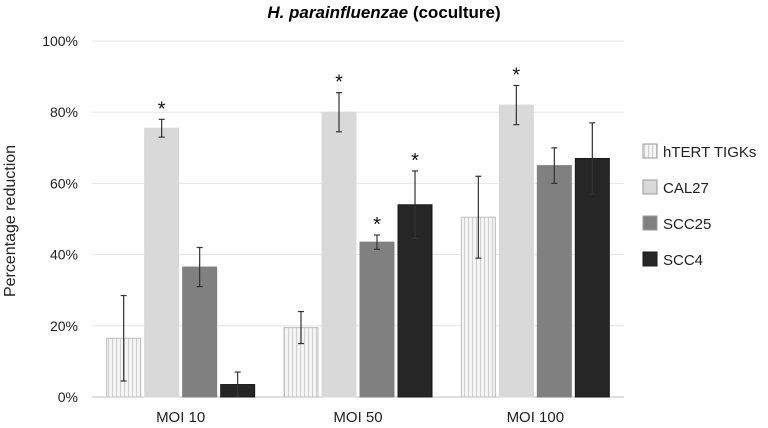  Describe the element at coordinates (64, 112) in the screenshot. I see `y-tick-label: 80%` at that location.